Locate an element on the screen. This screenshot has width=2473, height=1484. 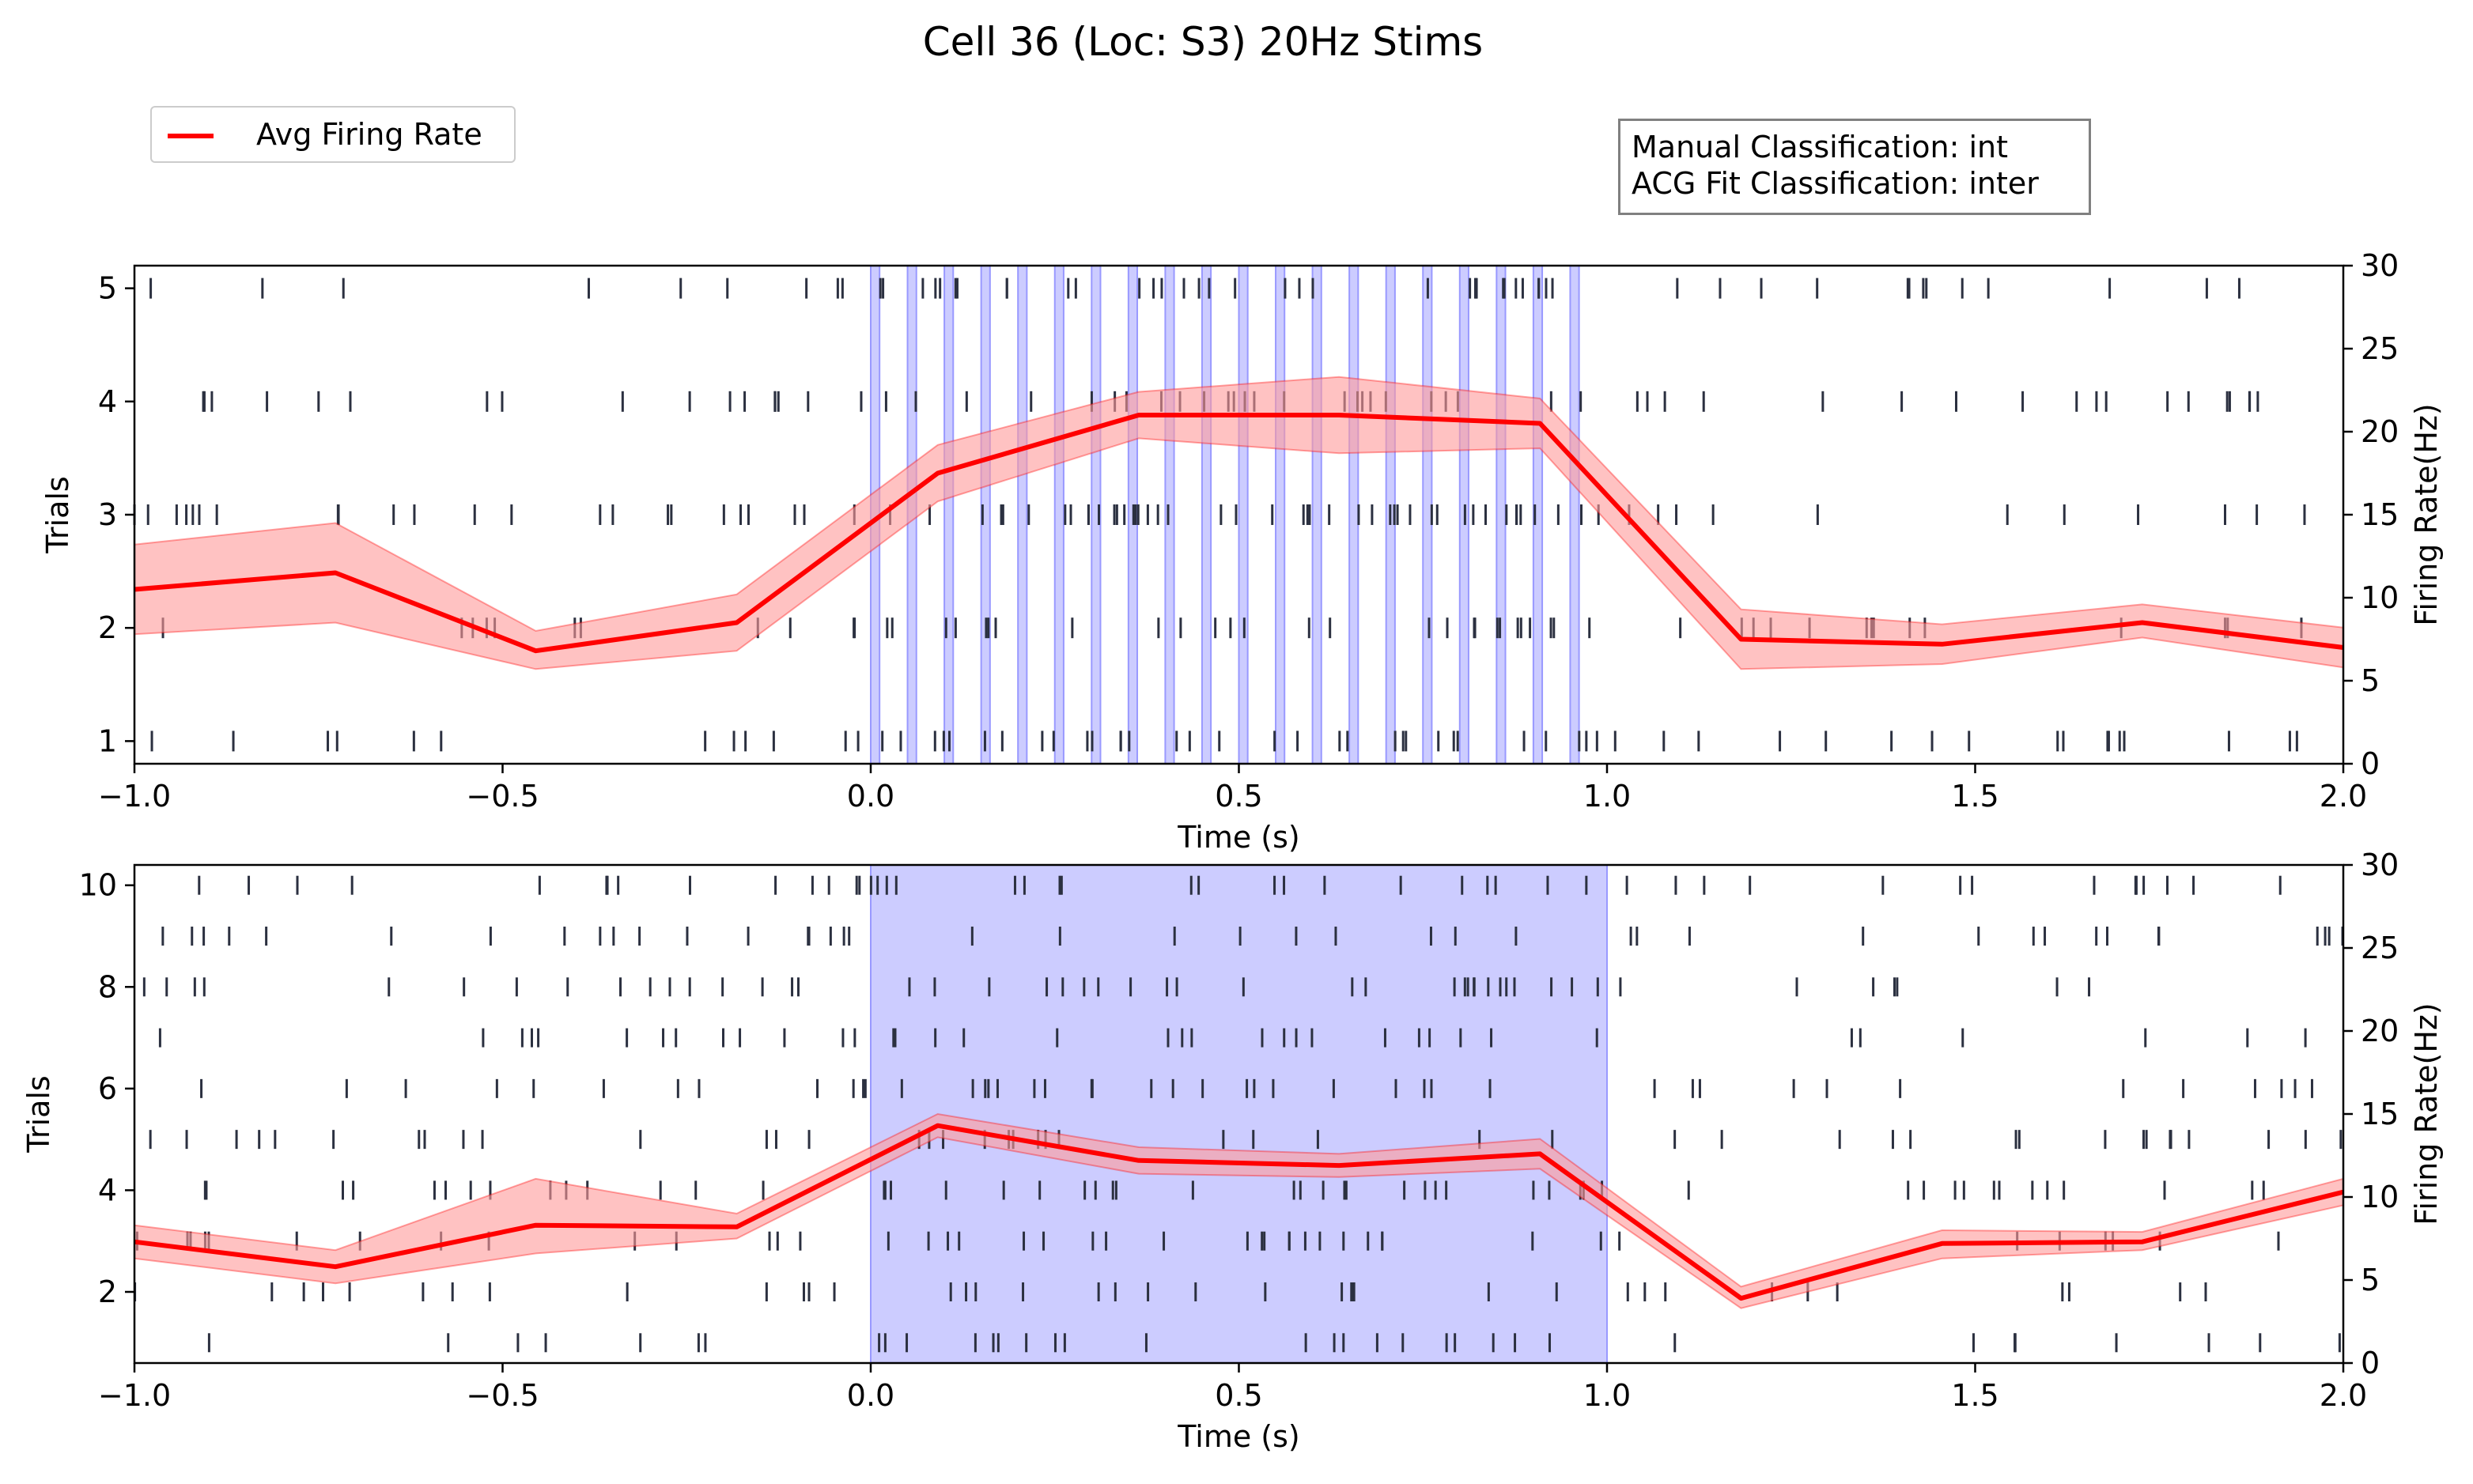
y-tick-label: 6 is located at coordinates (107, 1088).